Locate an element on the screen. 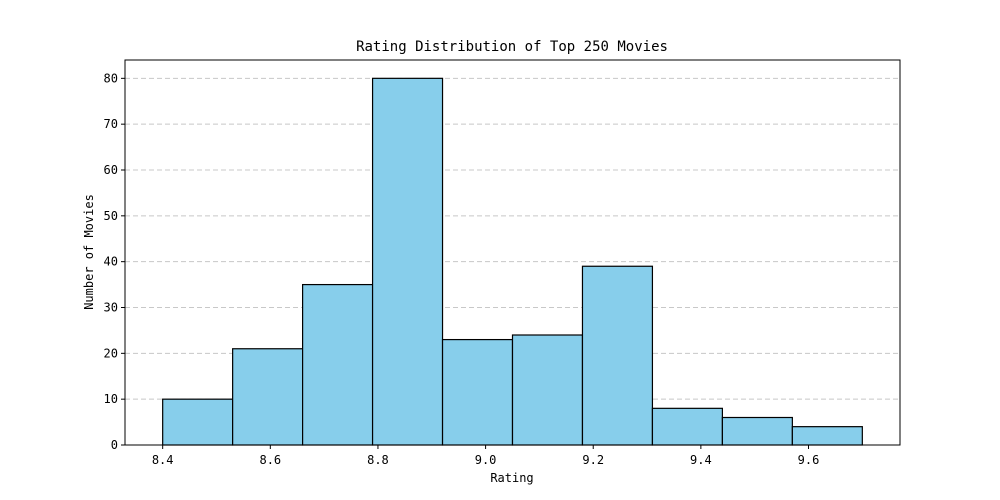  y-tick-label: 20 is located at coordinates (111, 353).